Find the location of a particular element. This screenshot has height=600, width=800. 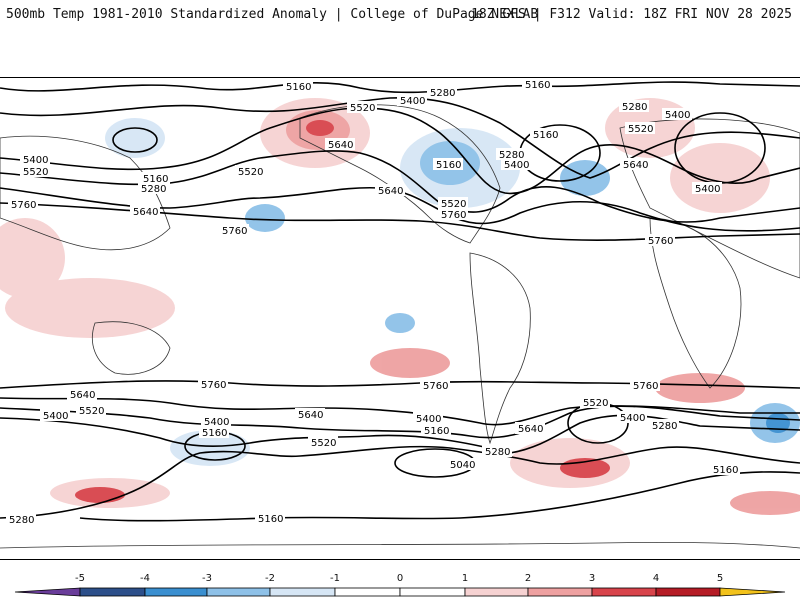

cold-anomaly-atlantic is located at coordinates (585, 178).